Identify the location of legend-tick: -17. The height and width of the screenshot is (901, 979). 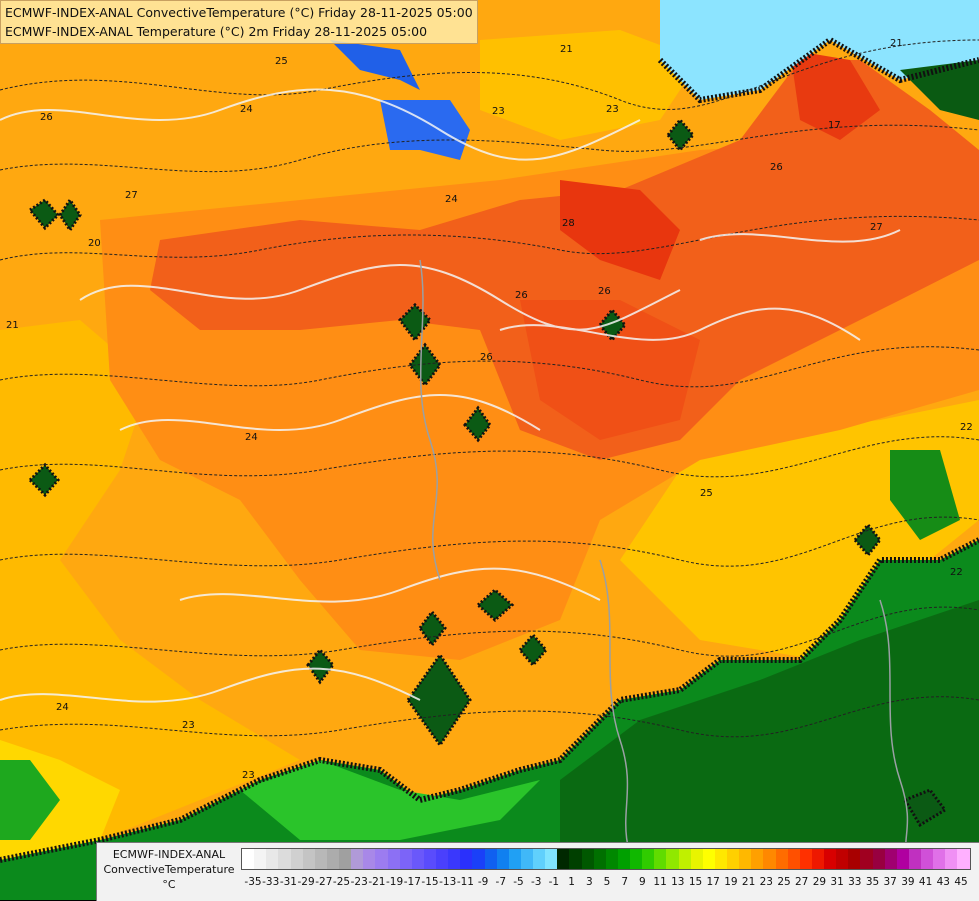
(412, 882).